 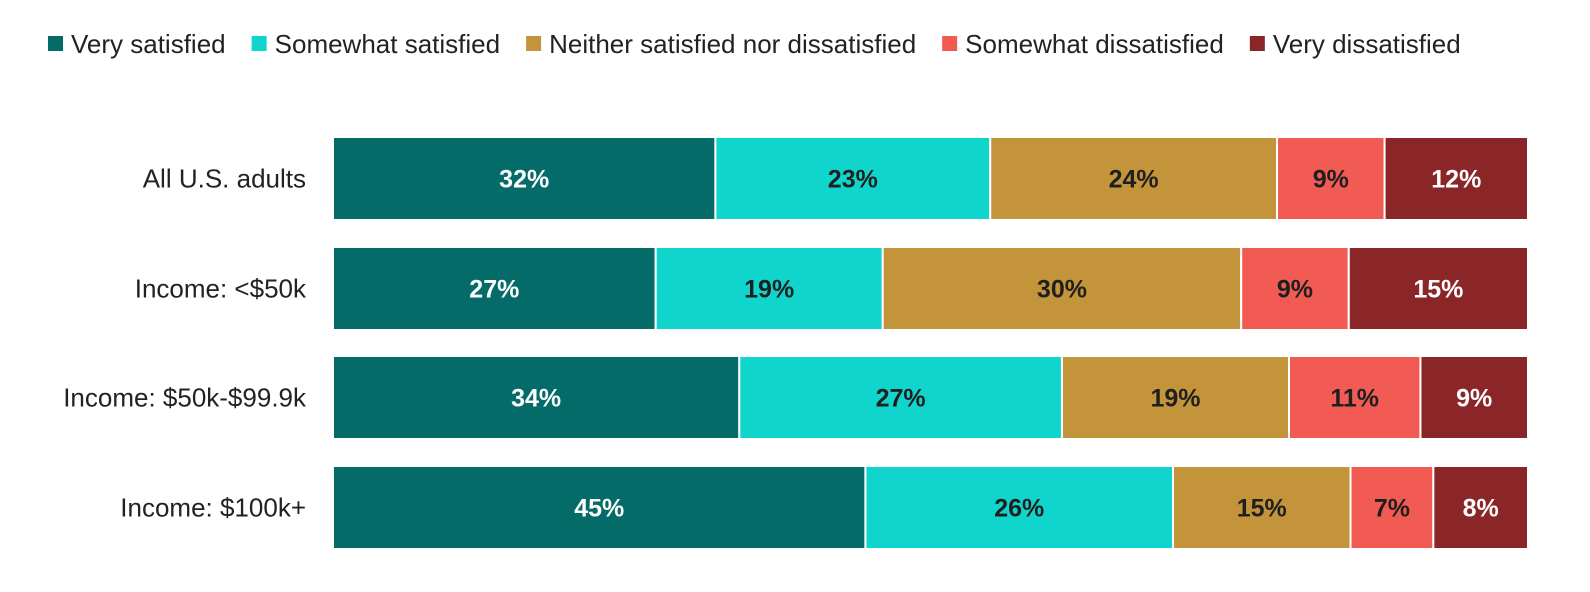 I want to click on bar-row-income-100k: 45% 26% 15% 7% 8%, so click(x=931, y=507).